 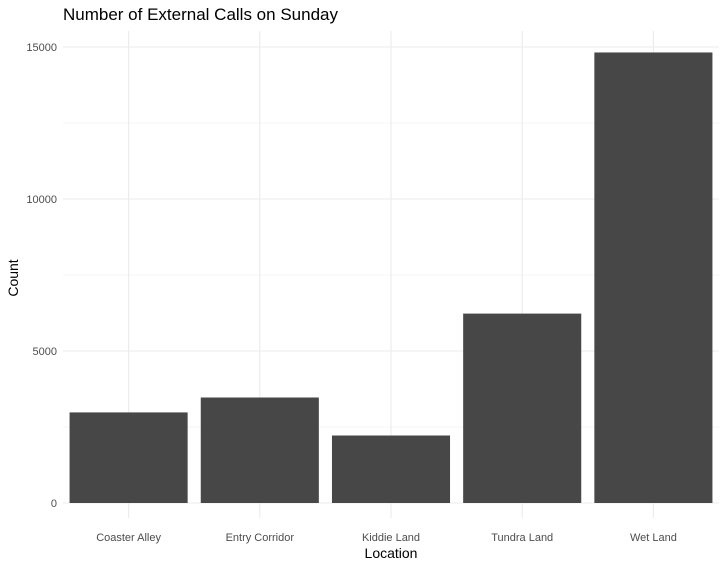 I want to click on x-tick-label: Wet Land, so click(x=653, y=538).